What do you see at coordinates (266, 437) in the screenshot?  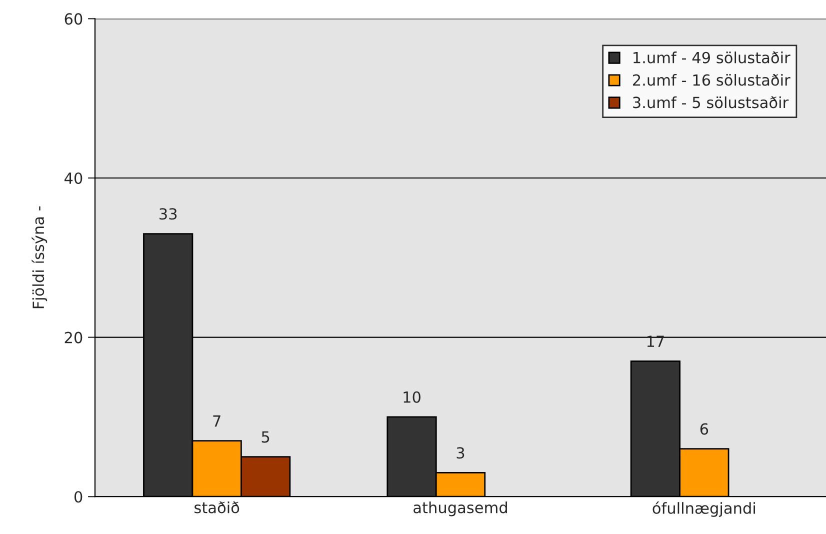 I see `data-label: 5` at bounding box center [266, 437].